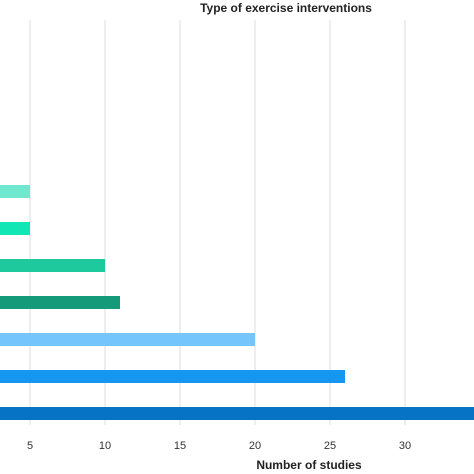 This screenshot has height=474, width=474. What do you see at coordinates (286, 8) in the screenshot?
I see `chart-title: Type of exercise interventions` at bounding box center [286, 8].